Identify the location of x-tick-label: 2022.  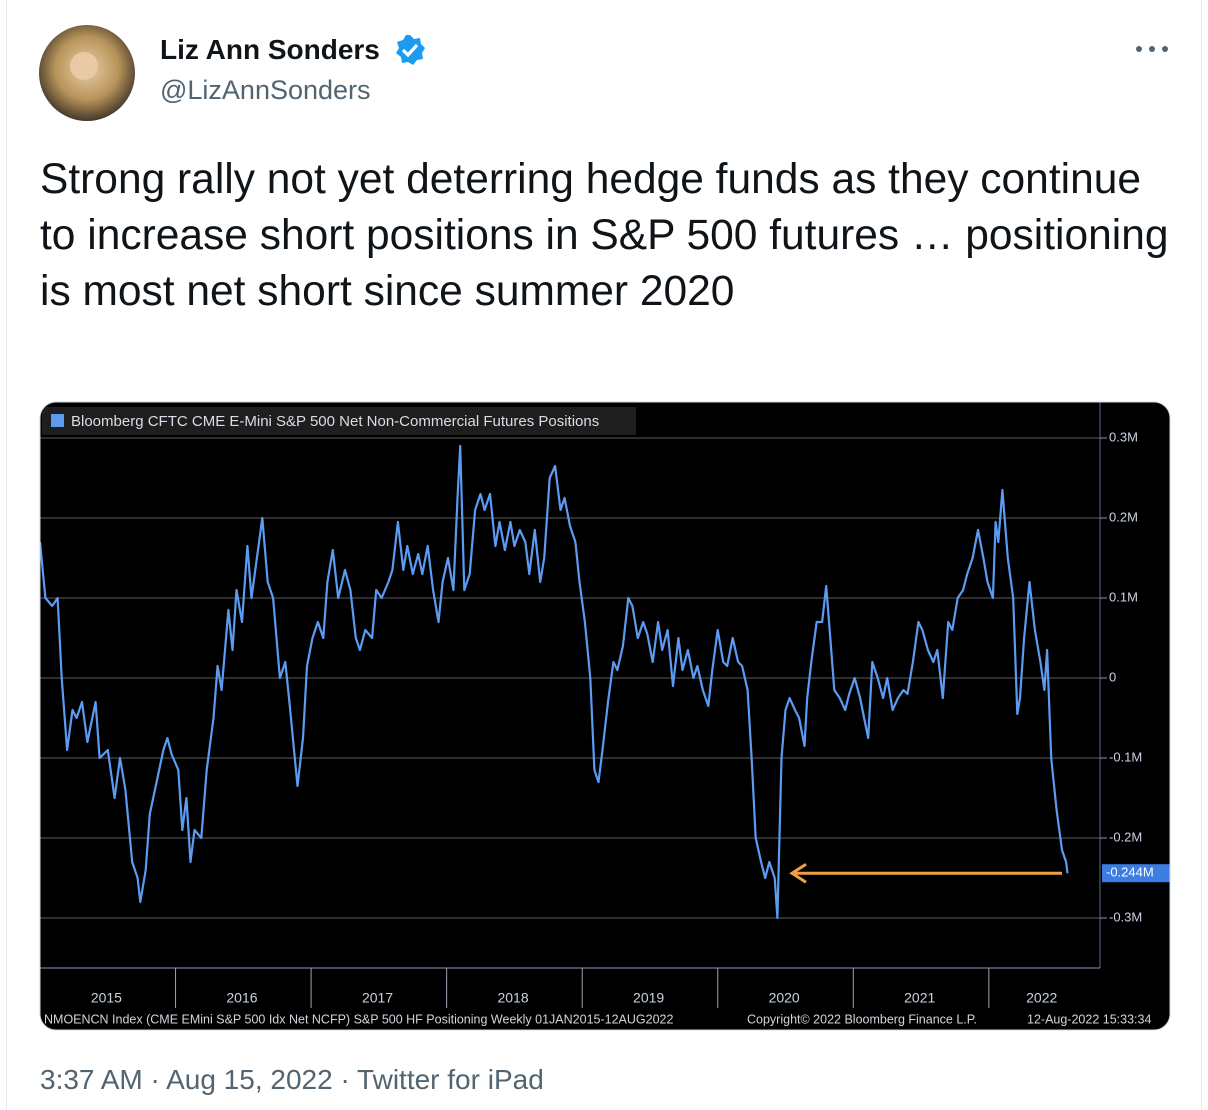
(1041, 998).